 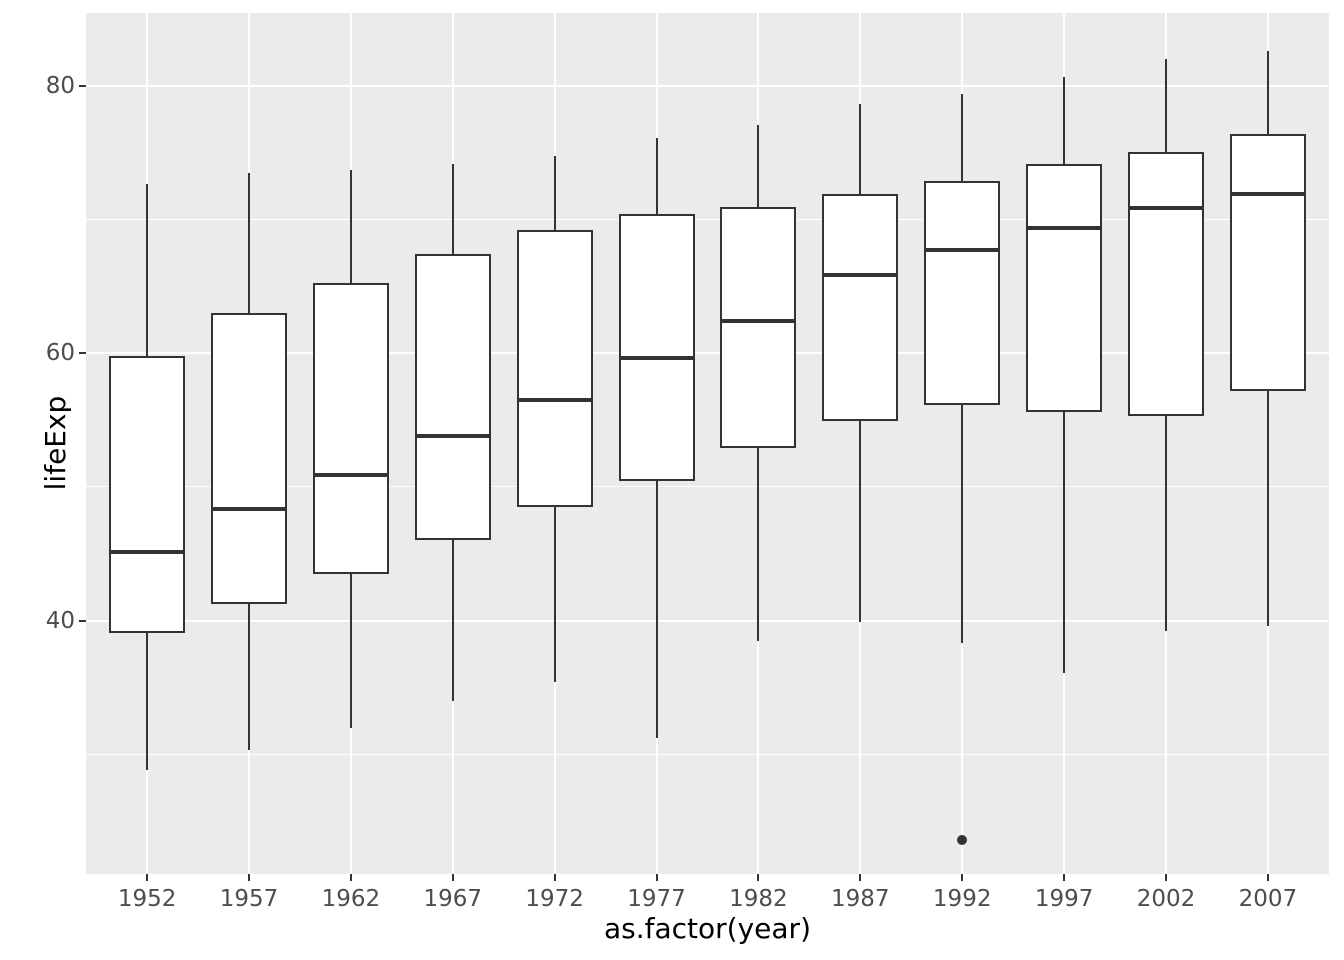 I want to click on iqr-box-2002, so click(x=1165, y=284).